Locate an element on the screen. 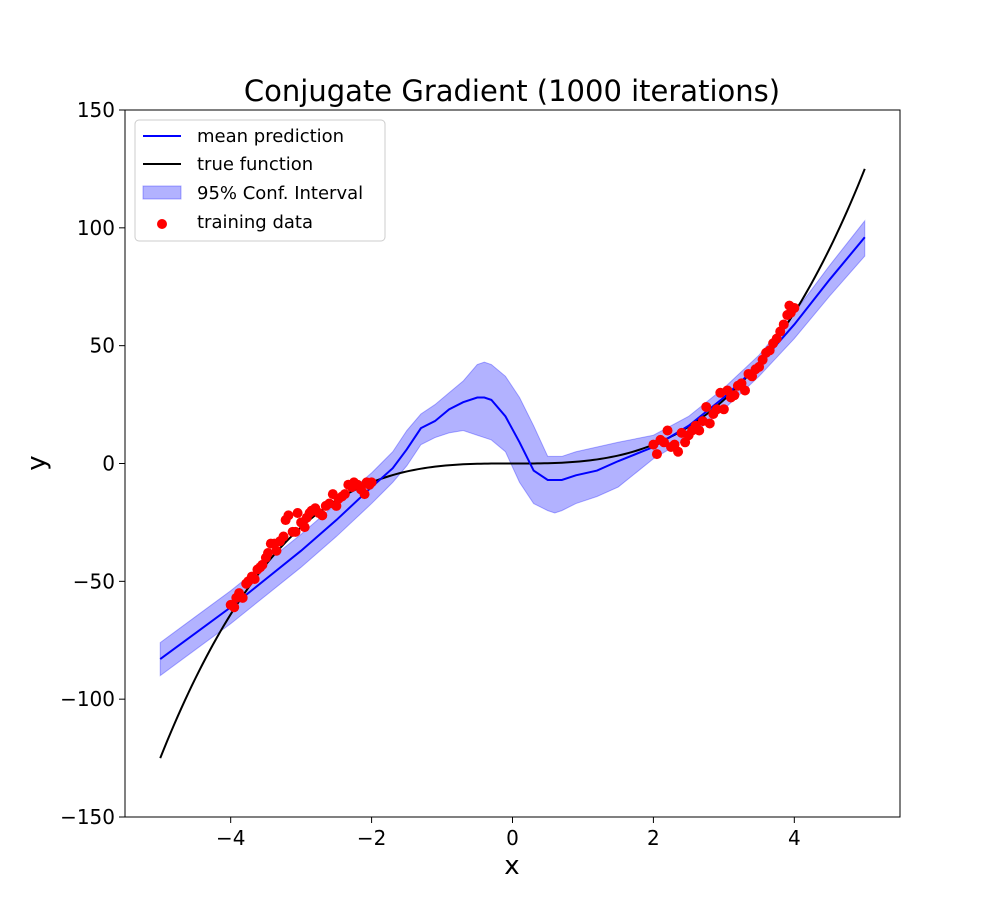  chart-title: Conjugate Gradient (1000 iterations) is located at coordinates (512, 91).